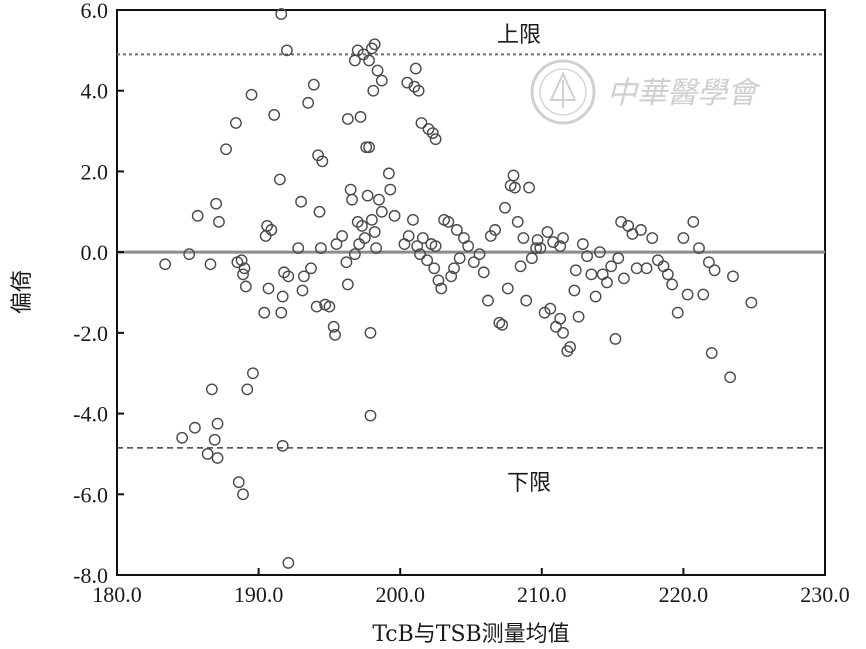 The width and height of the screenshot is (866, 649). I want to click on y-tick-label: -8.0, so click(90, 575).